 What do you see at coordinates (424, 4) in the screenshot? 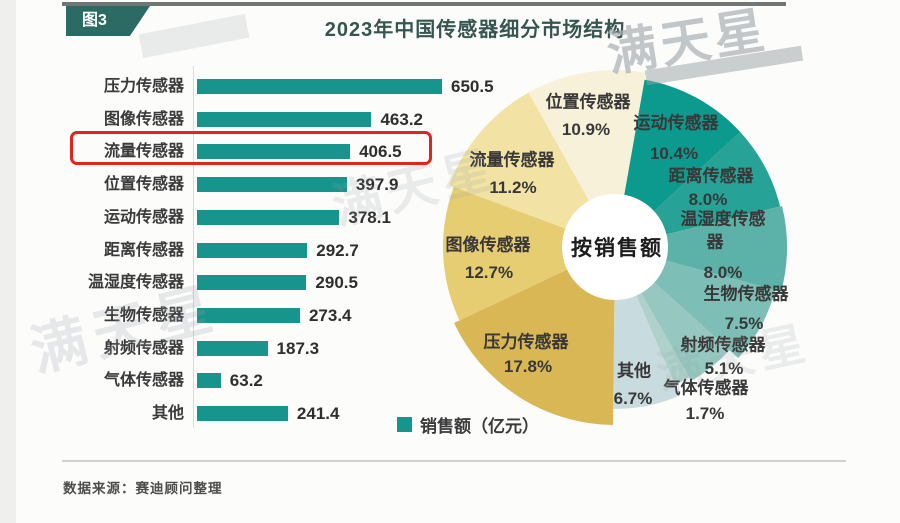
I see `top-rule` at bounding box center [424, 4].